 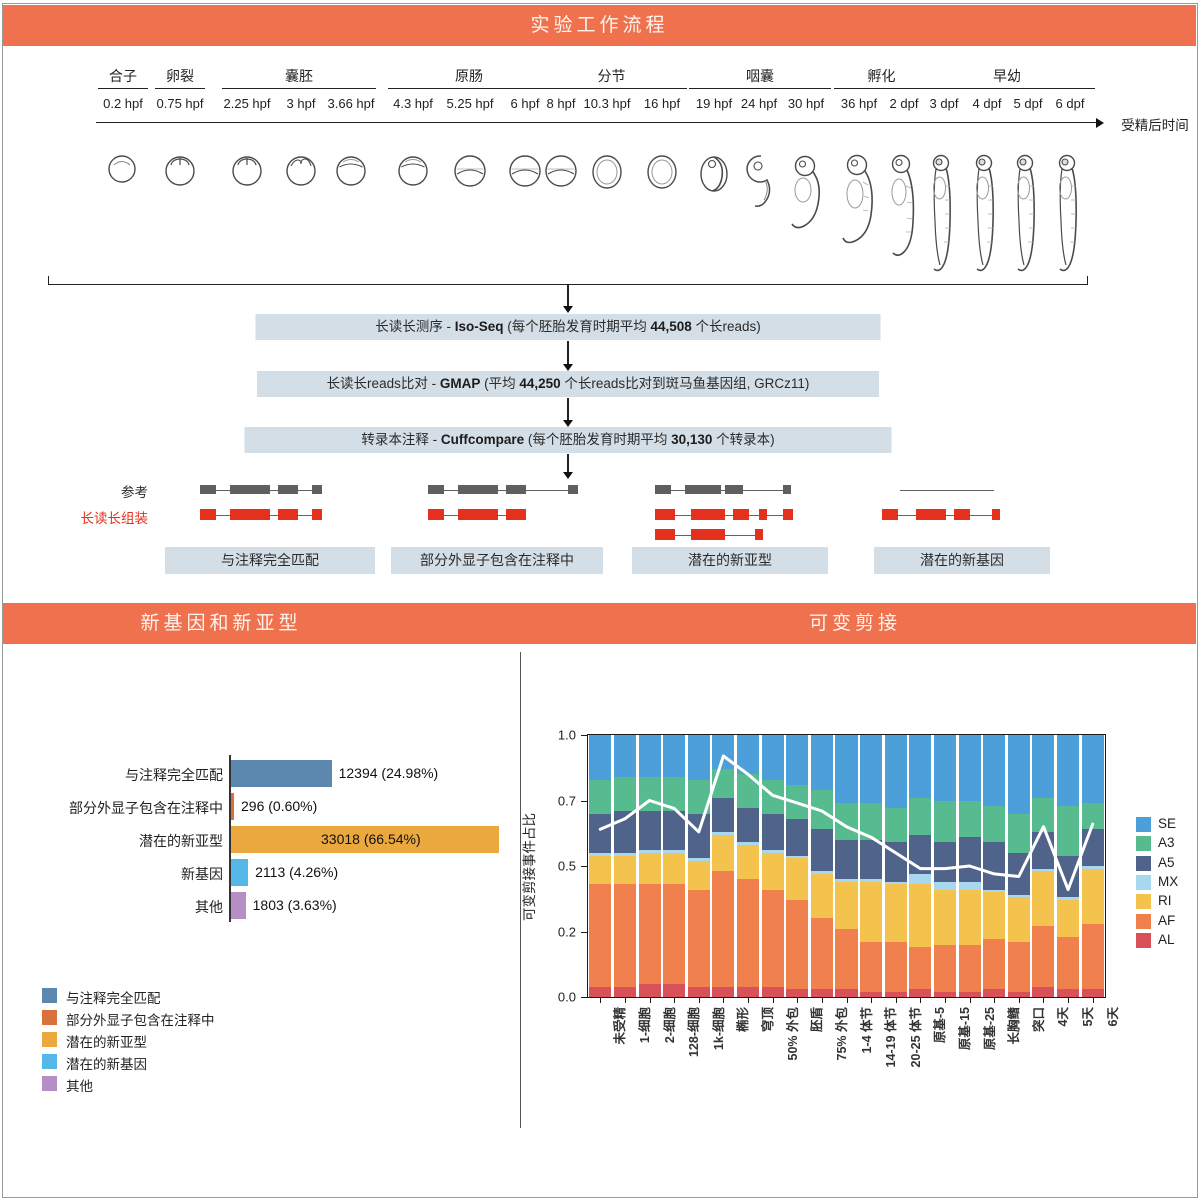 What do you see at coordinates (561, 103) in the screenshot?
I see `timepoint-label-8: 8 hpf` at bounding box center [561, 103].